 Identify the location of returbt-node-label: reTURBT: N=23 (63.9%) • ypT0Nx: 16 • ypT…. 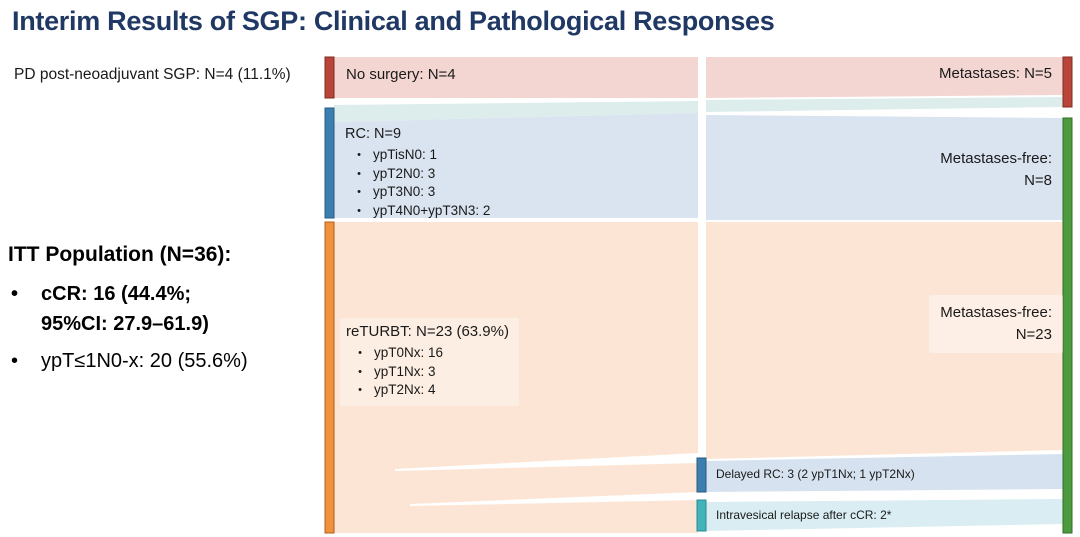
(429, 362).